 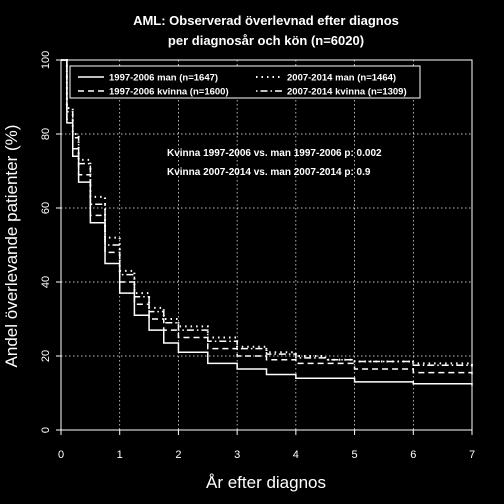 I want to click on legend-box, so click(x=245, y=82).